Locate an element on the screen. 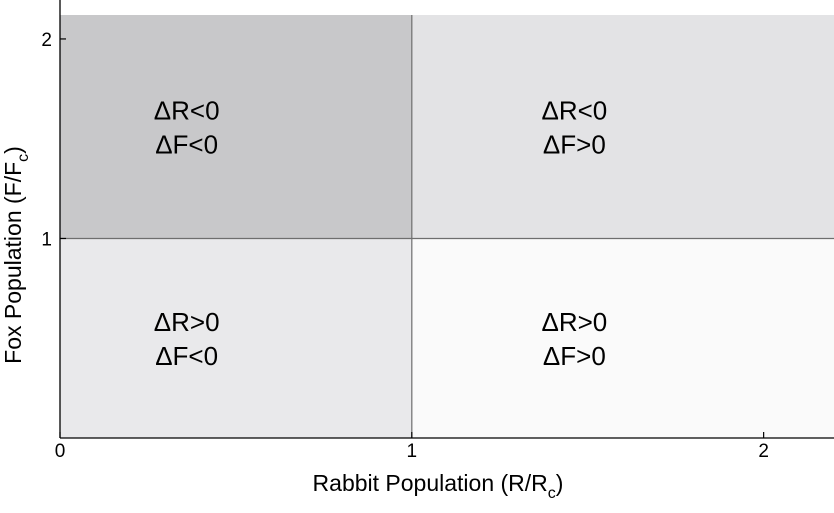 This screenshot has height=513, width=834. y-axis-label: Fox Population (F/Fc) is located at coordinates (16, 255).